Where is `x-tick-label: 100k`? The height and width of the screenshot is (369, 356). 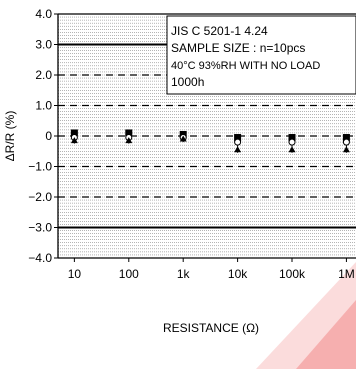
x-tick-label: 100k is located at coordinates (292, 274).